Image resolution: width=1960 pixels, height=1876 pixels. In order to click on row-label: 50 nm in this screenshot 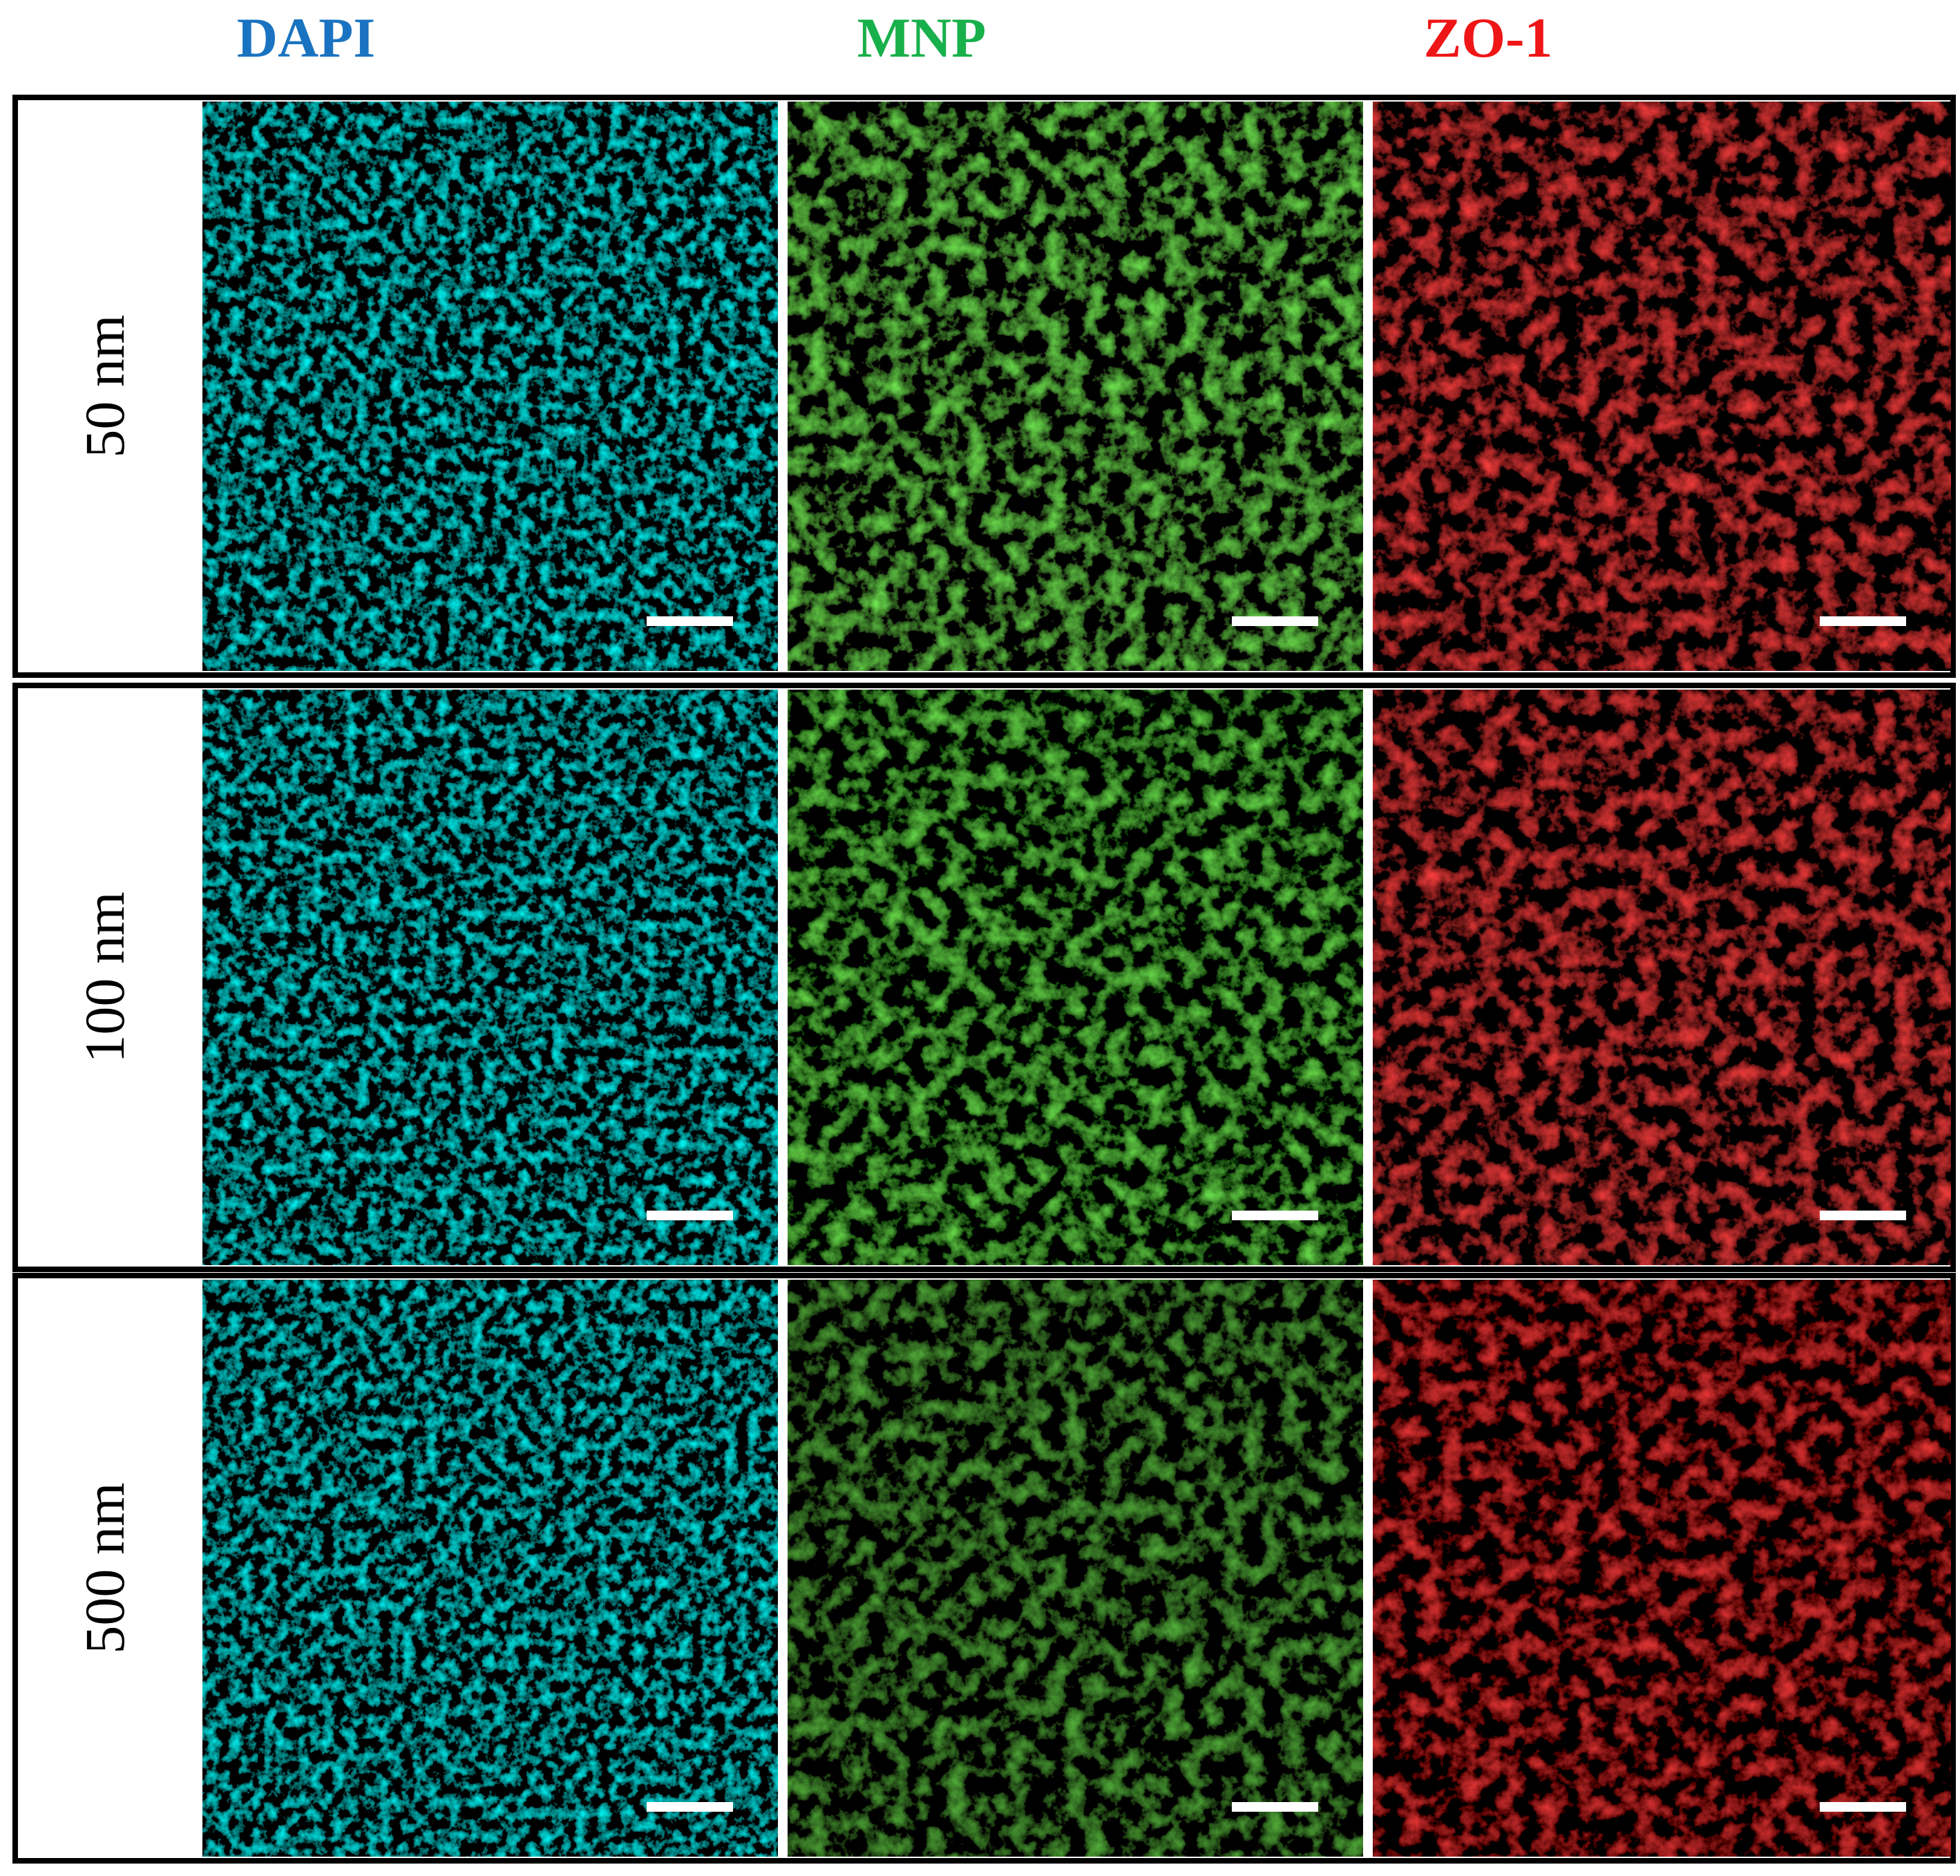, I will do `click(105, 385)`.